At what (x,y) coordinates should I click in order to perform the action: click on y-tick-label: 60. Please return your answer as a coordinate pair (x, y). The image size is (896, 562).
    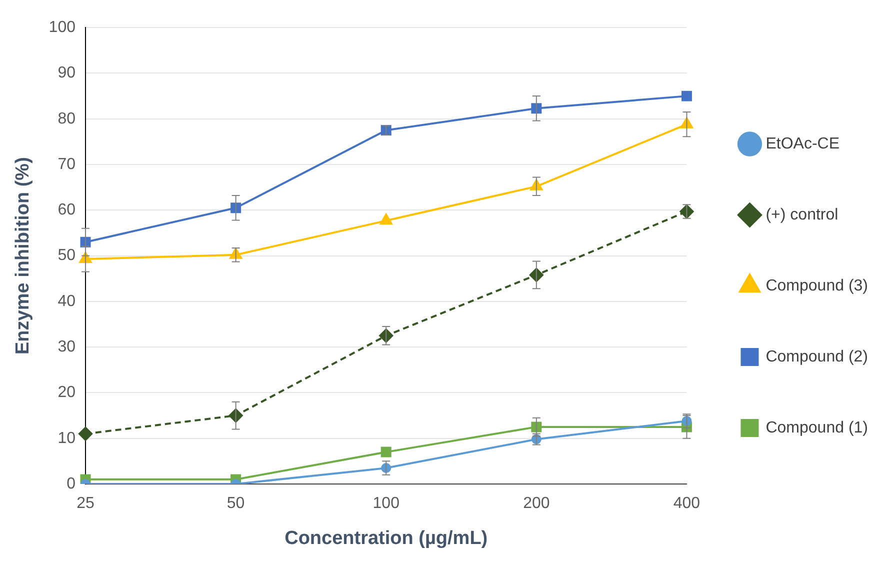
    Looking at the image, I should click on (67, 210).